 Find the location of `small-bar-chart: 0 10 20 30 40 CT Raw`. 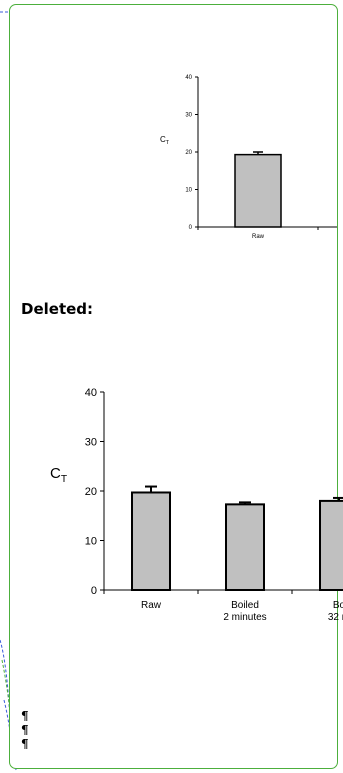

small-bar-chart: 0 10 20 30 40 CT Raw is located at coordinates (248, 157).